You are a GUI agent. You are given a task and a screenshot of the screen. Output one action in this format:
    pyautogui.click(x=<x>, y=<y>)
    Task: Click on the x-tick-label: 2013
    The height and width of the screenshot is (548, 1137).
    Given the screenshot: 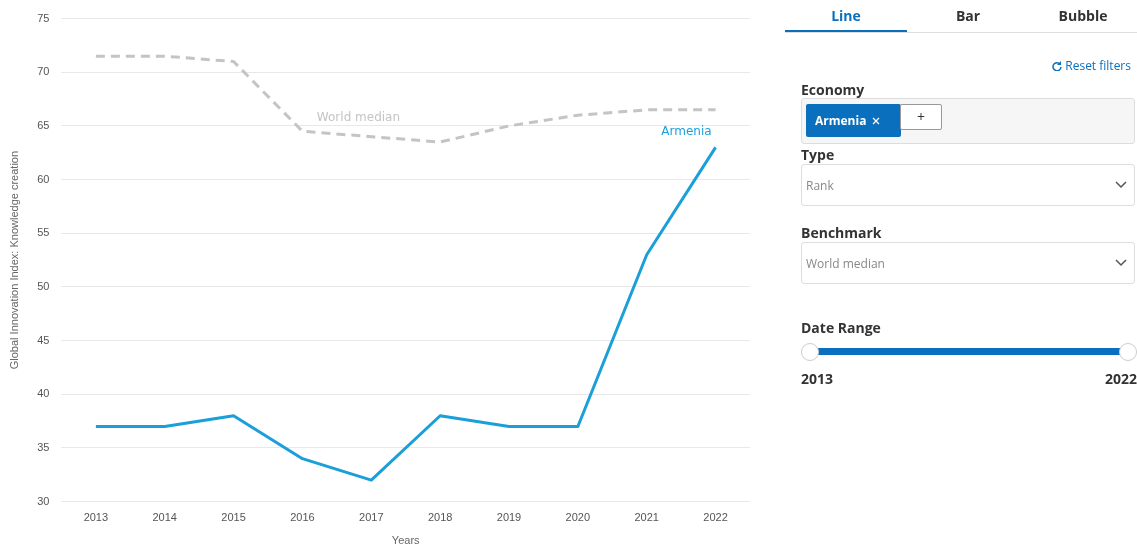 What is the action you would take?
    pyautogui.click(x=96, y=517)
    